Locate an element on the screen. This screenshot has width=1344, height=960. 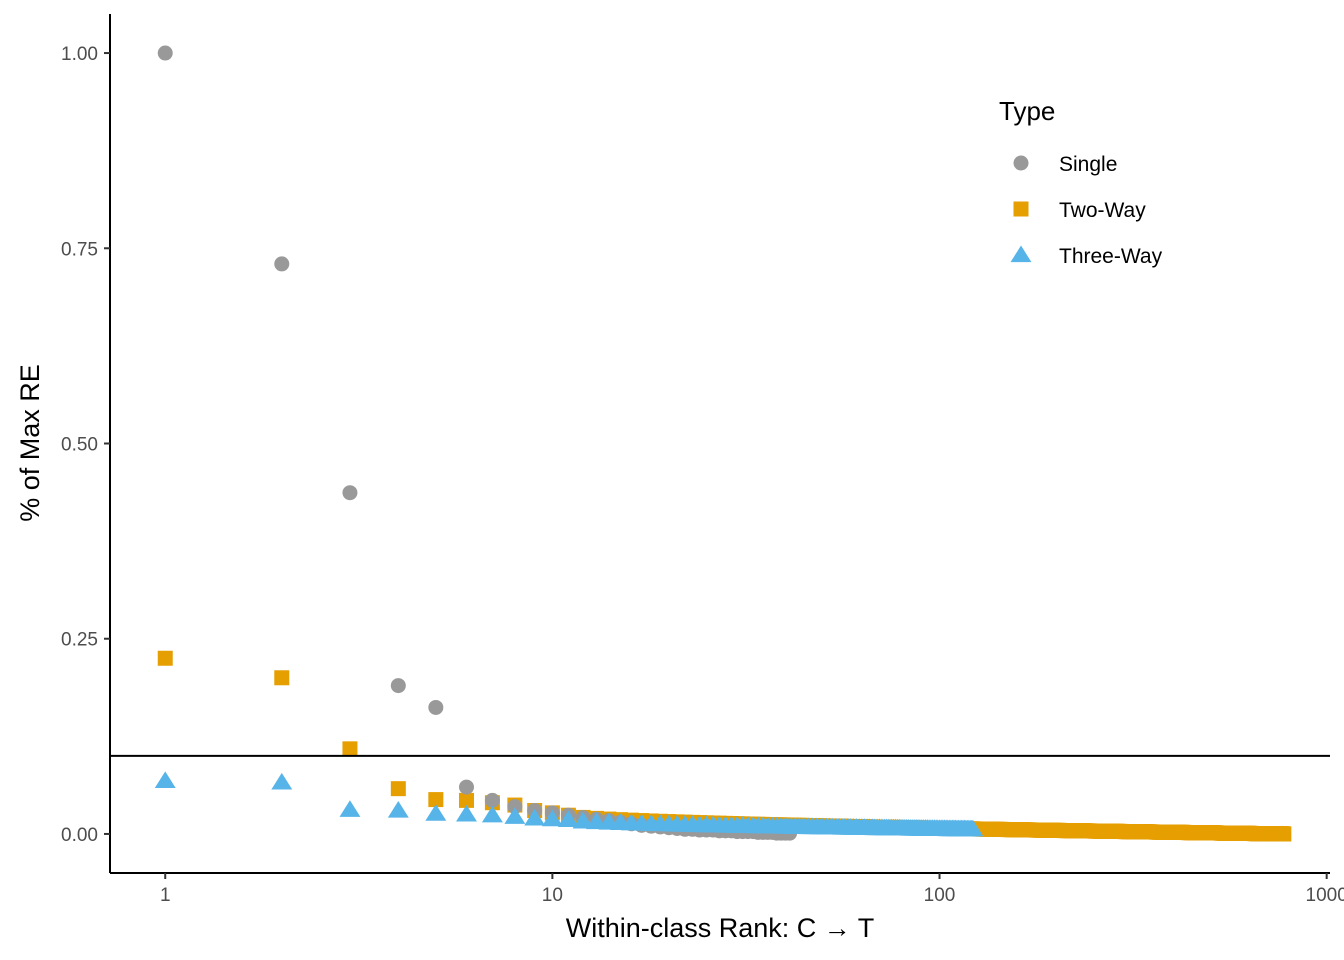
legend-item-single: Single is located at coordinates (1065, 164).